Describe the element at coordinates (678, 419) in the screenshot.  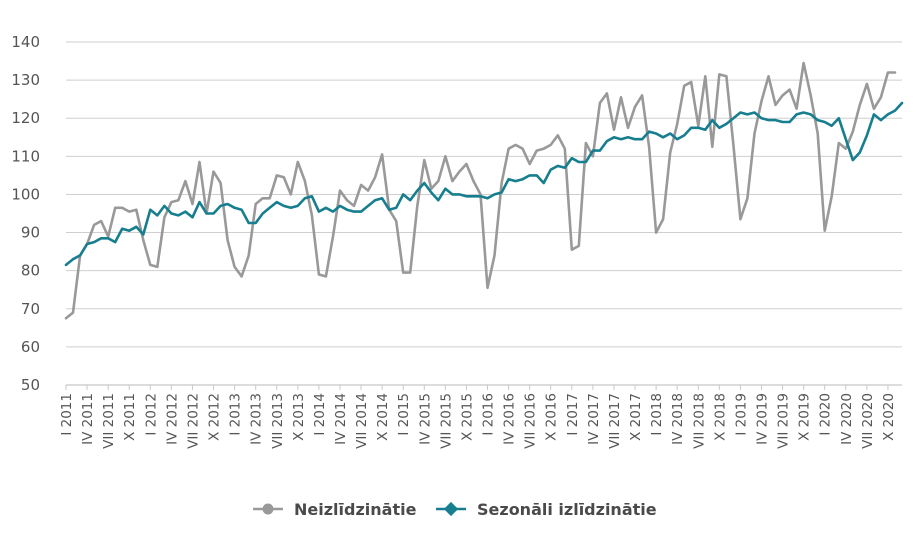
I see `x-tick-label: IV 2018` at that location.